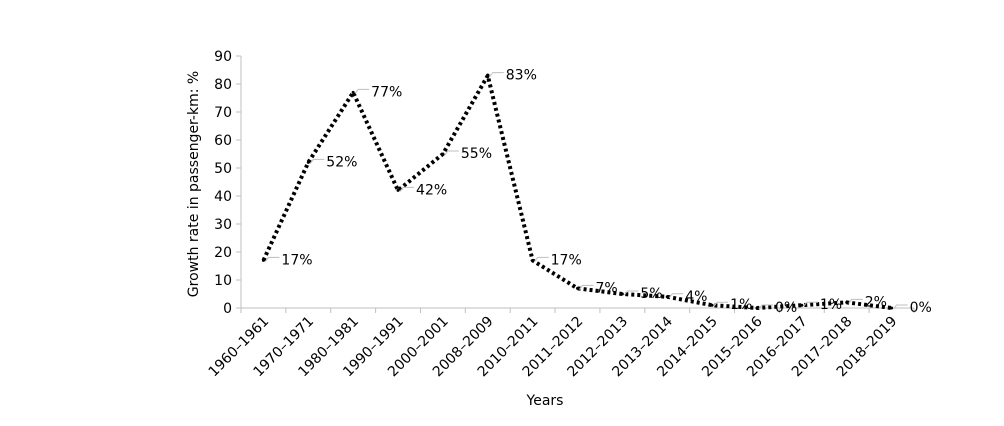 The image size is (1004, 426). Describe the element at coordinates (223, 141) in the screenshot. I see `y-tick-label: 60` at that location.